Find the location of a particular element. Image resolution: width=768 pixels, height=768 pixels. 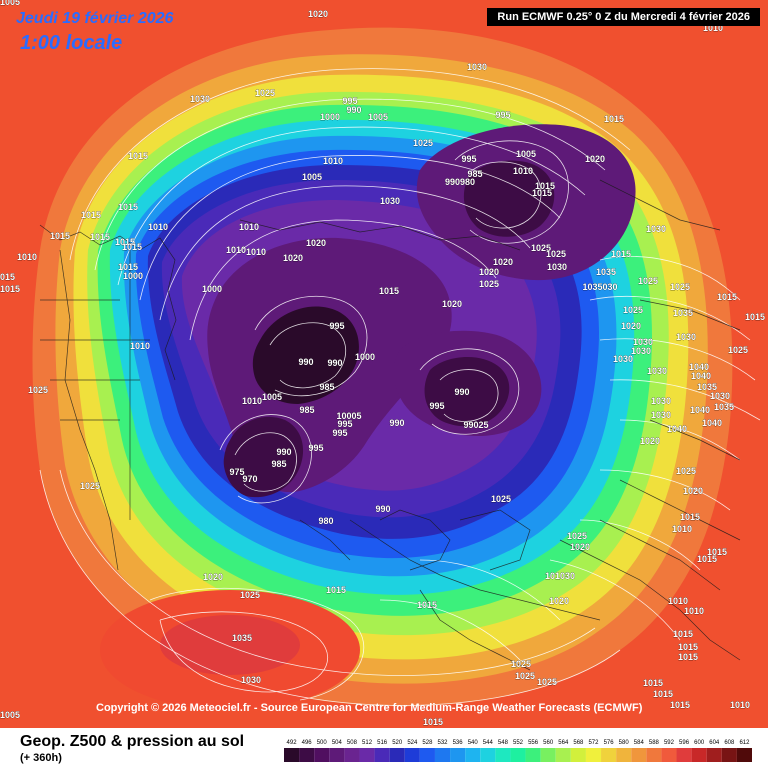

scale-label: 520 is located at coordinates (397, 743).